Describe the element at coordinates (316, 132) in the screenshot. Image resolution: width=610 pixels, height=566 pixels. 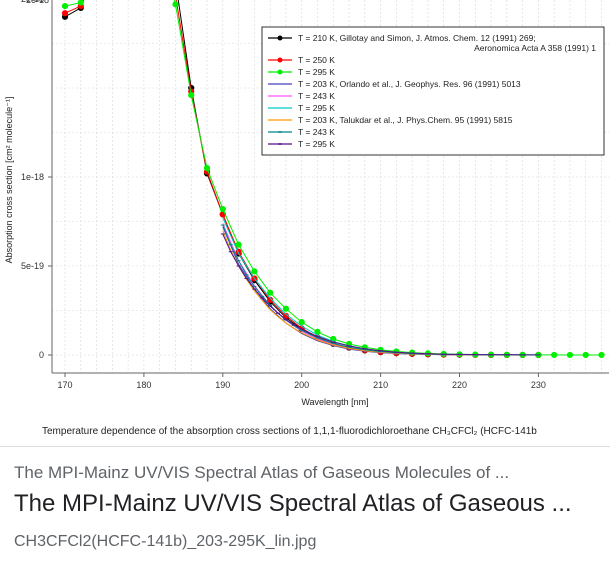
I see `legend-label-7: T = 243 K` at that location.